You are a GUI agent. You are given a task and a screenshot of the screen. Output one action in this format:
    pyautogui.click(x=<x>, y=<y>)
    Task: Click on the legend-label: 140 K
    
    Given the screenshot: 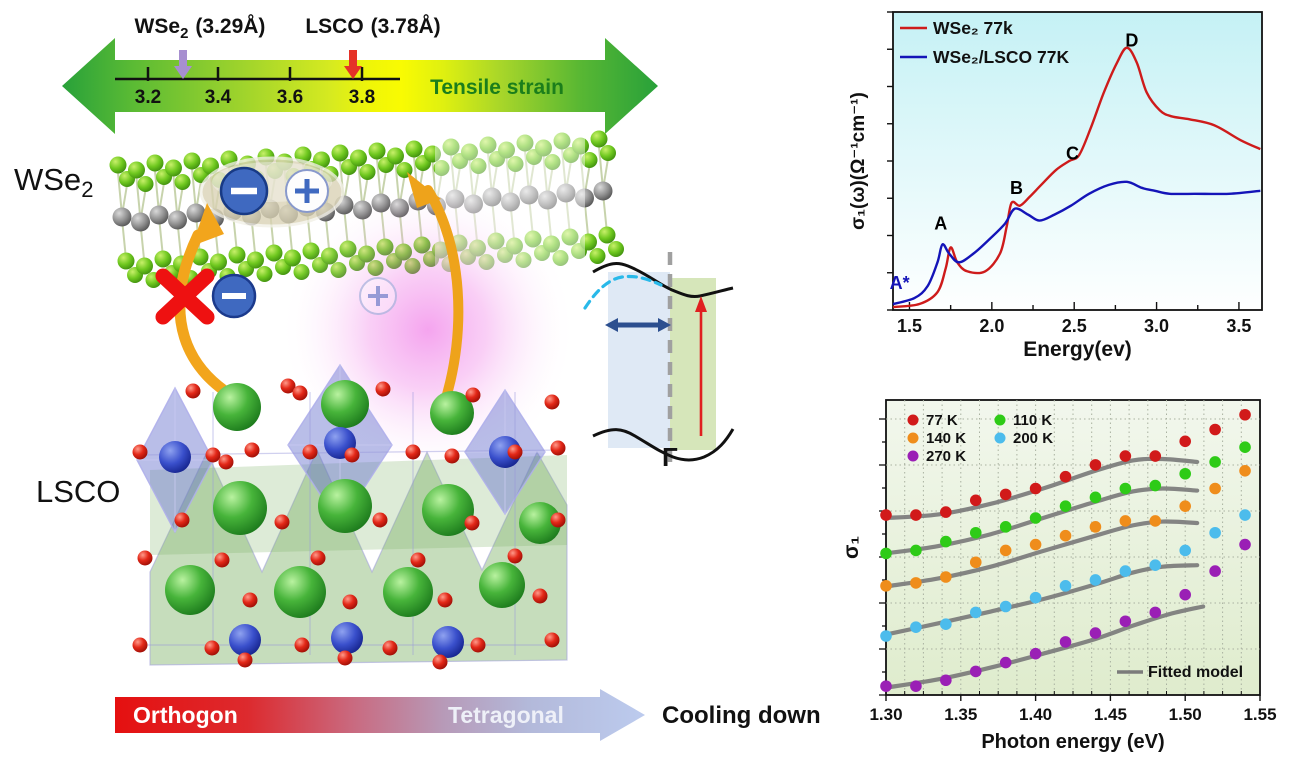 What is the action you would take?
    pyautogui.click(x=946, y=438)
    